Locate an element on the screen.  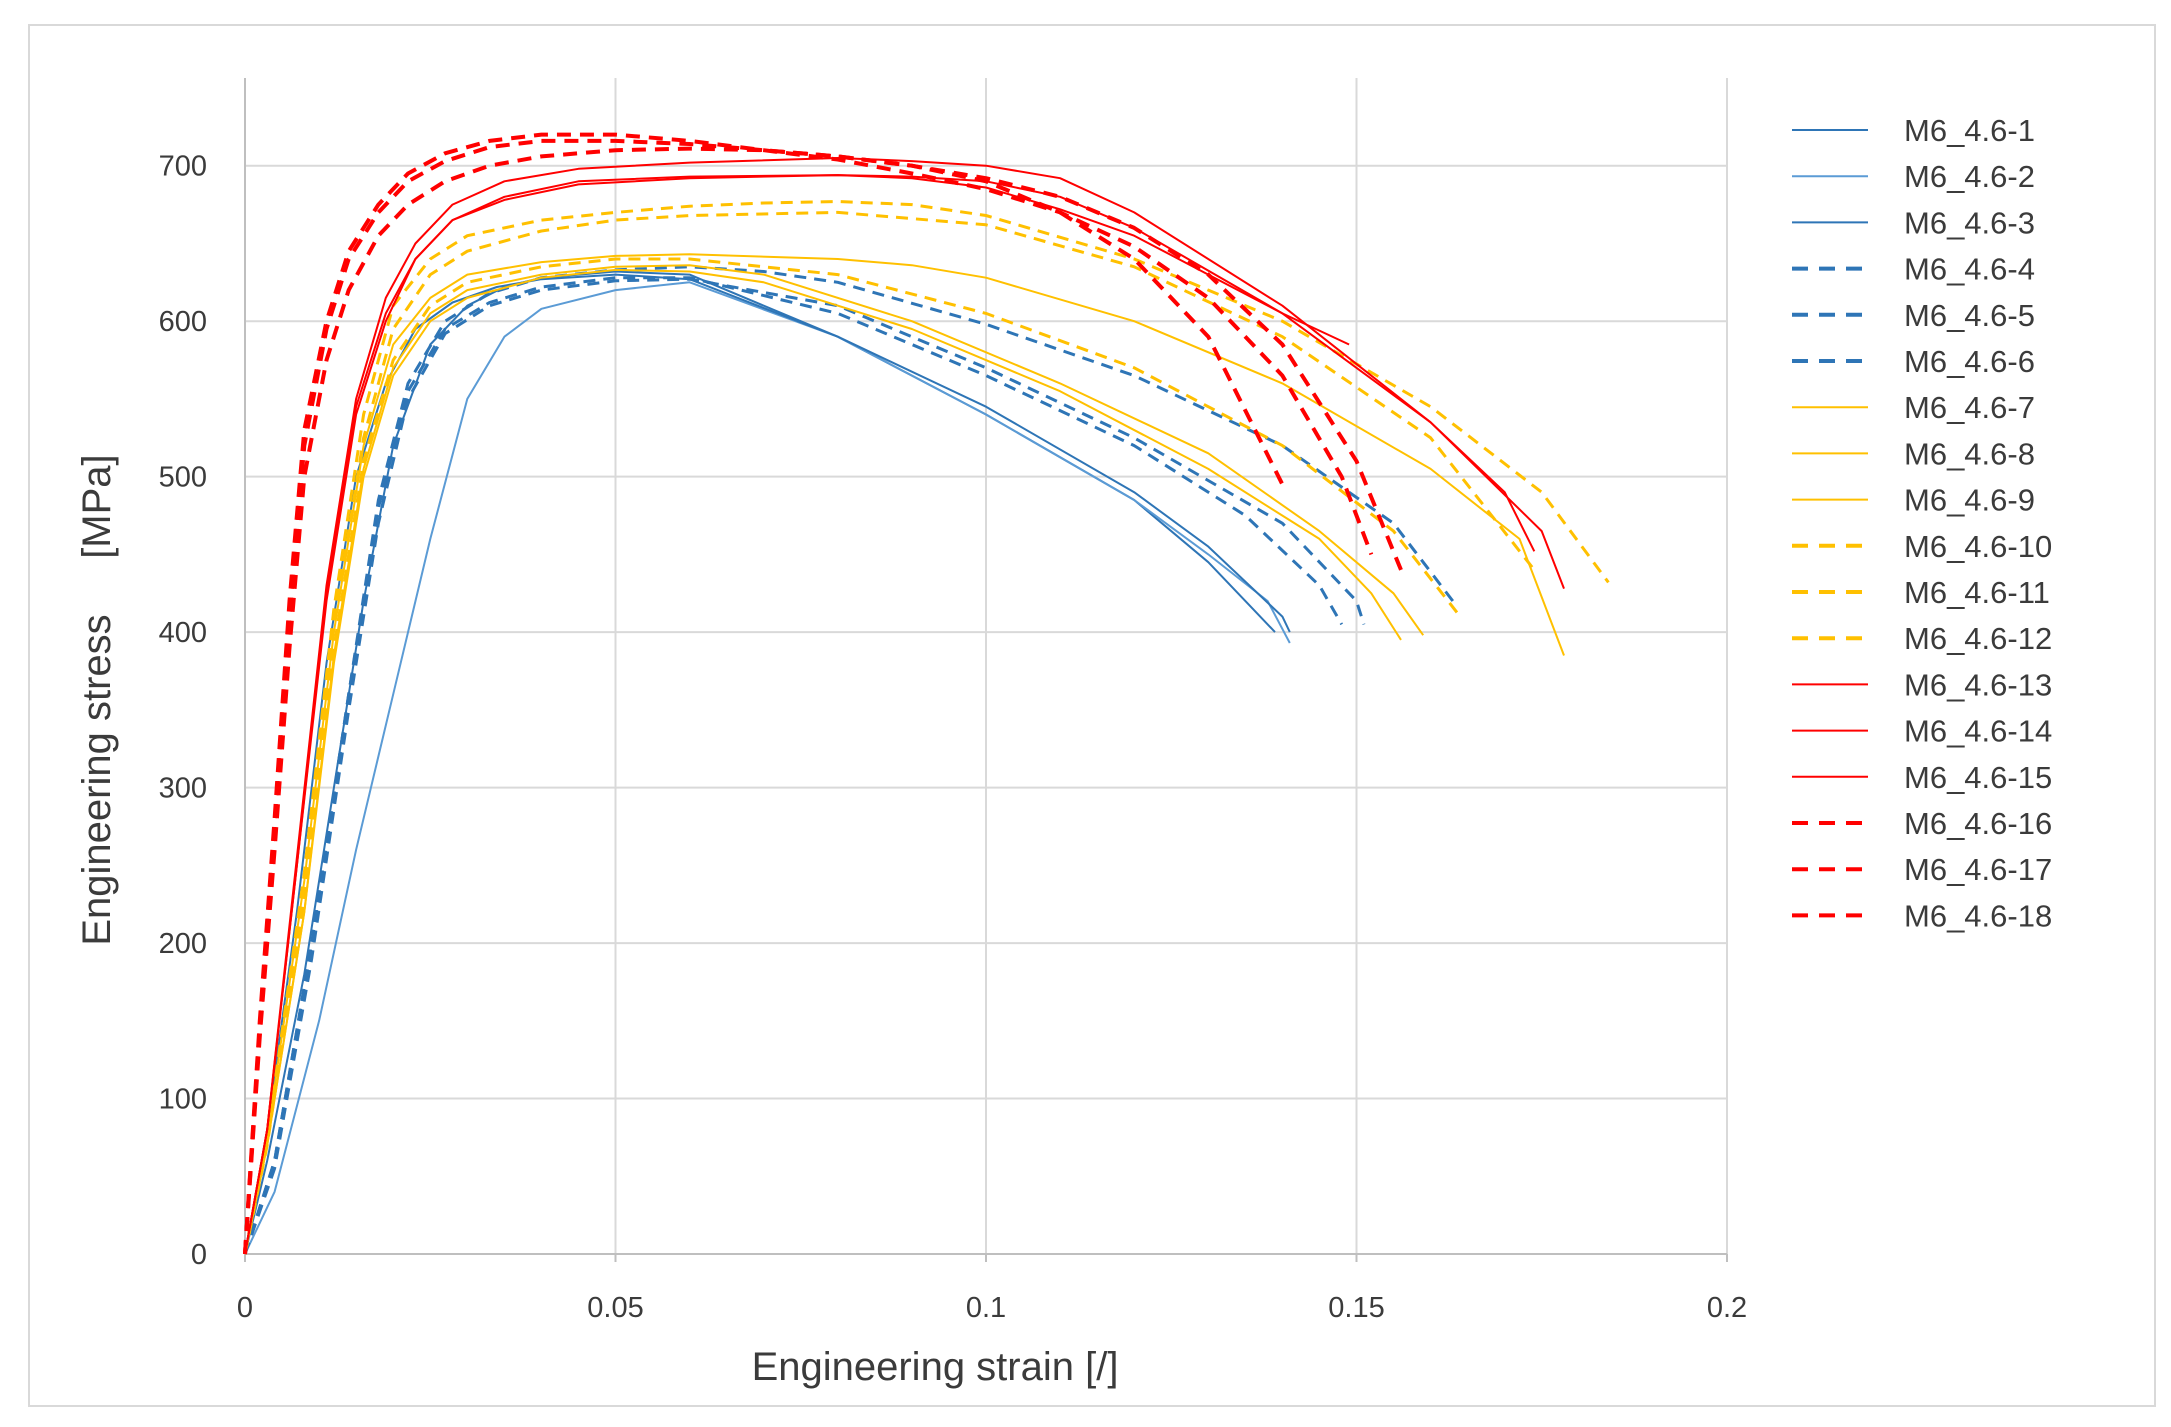
y-tick-label: 200 is located at coordinates (183, 944).